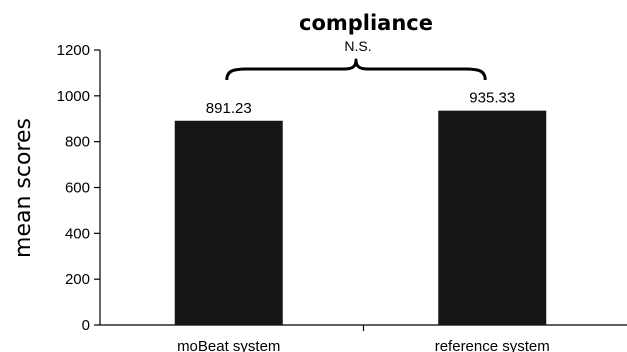 Image resolution: width=627 pixels, height=352 pixels. What do you see at coordinates (357, 46) in the screenshot?
I see `significance-label: N.S.` at bounding box center [357, 46].